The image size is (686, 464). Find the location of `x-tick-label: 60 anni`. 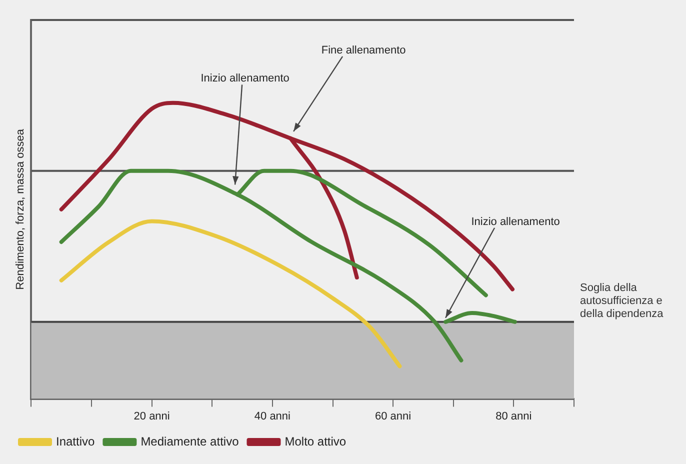

x-tick-label: 60 anni is located at coordinates (393, 416).